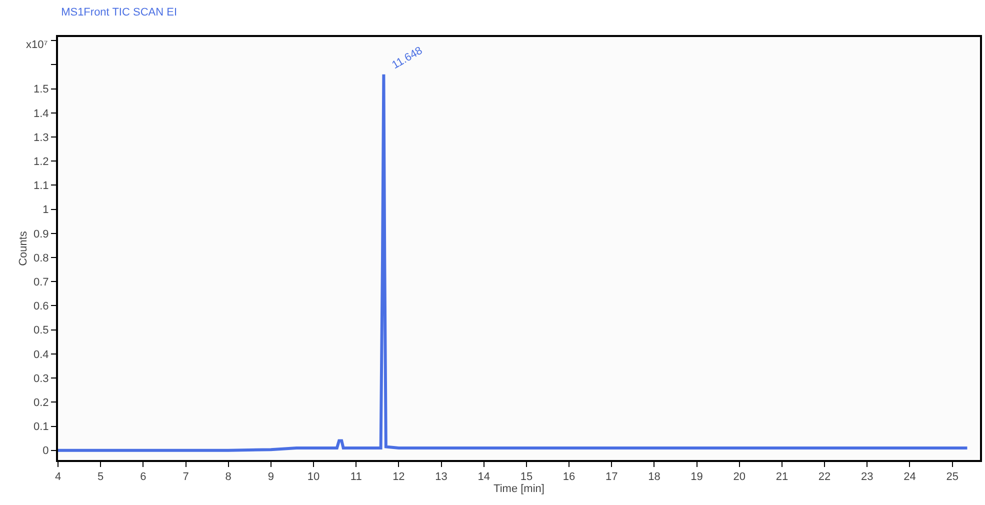  I want to click on x-tick-label: 12, so click(398, 477).